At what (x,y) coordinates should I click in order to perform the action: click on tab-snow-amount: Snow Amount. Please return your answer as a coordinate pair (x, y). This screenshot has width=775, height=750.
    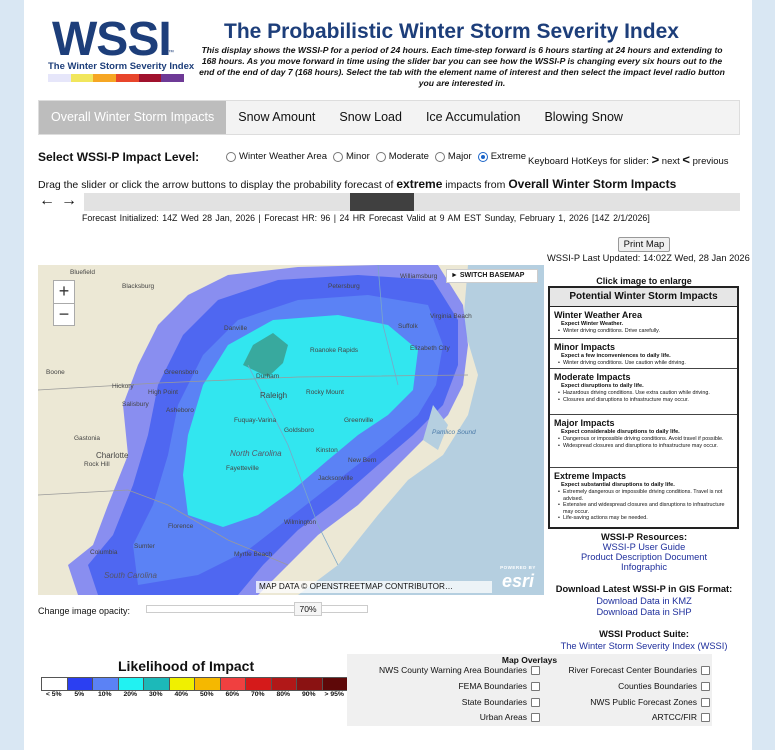
    Looking at the image, I should click on (277, 117).